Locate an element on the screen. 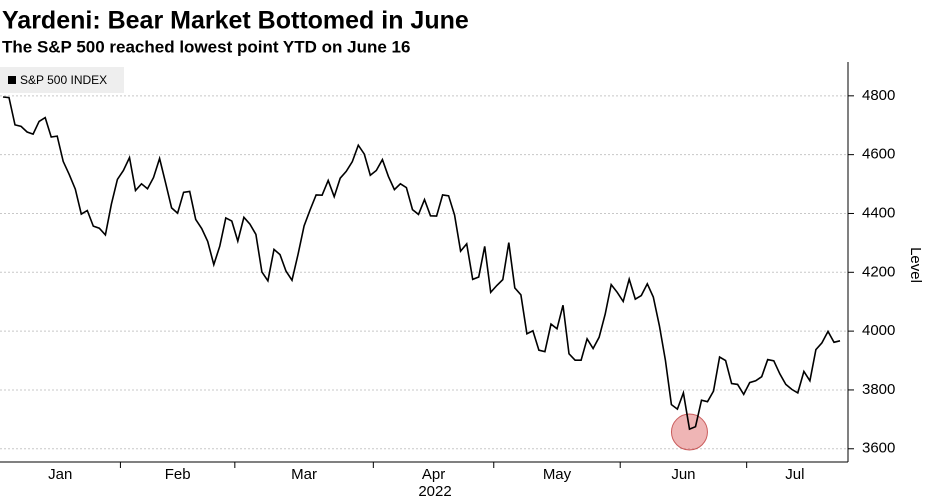 The image size is (933, 503). y-tick-label: 3800 is located at coordinates (878, 389).